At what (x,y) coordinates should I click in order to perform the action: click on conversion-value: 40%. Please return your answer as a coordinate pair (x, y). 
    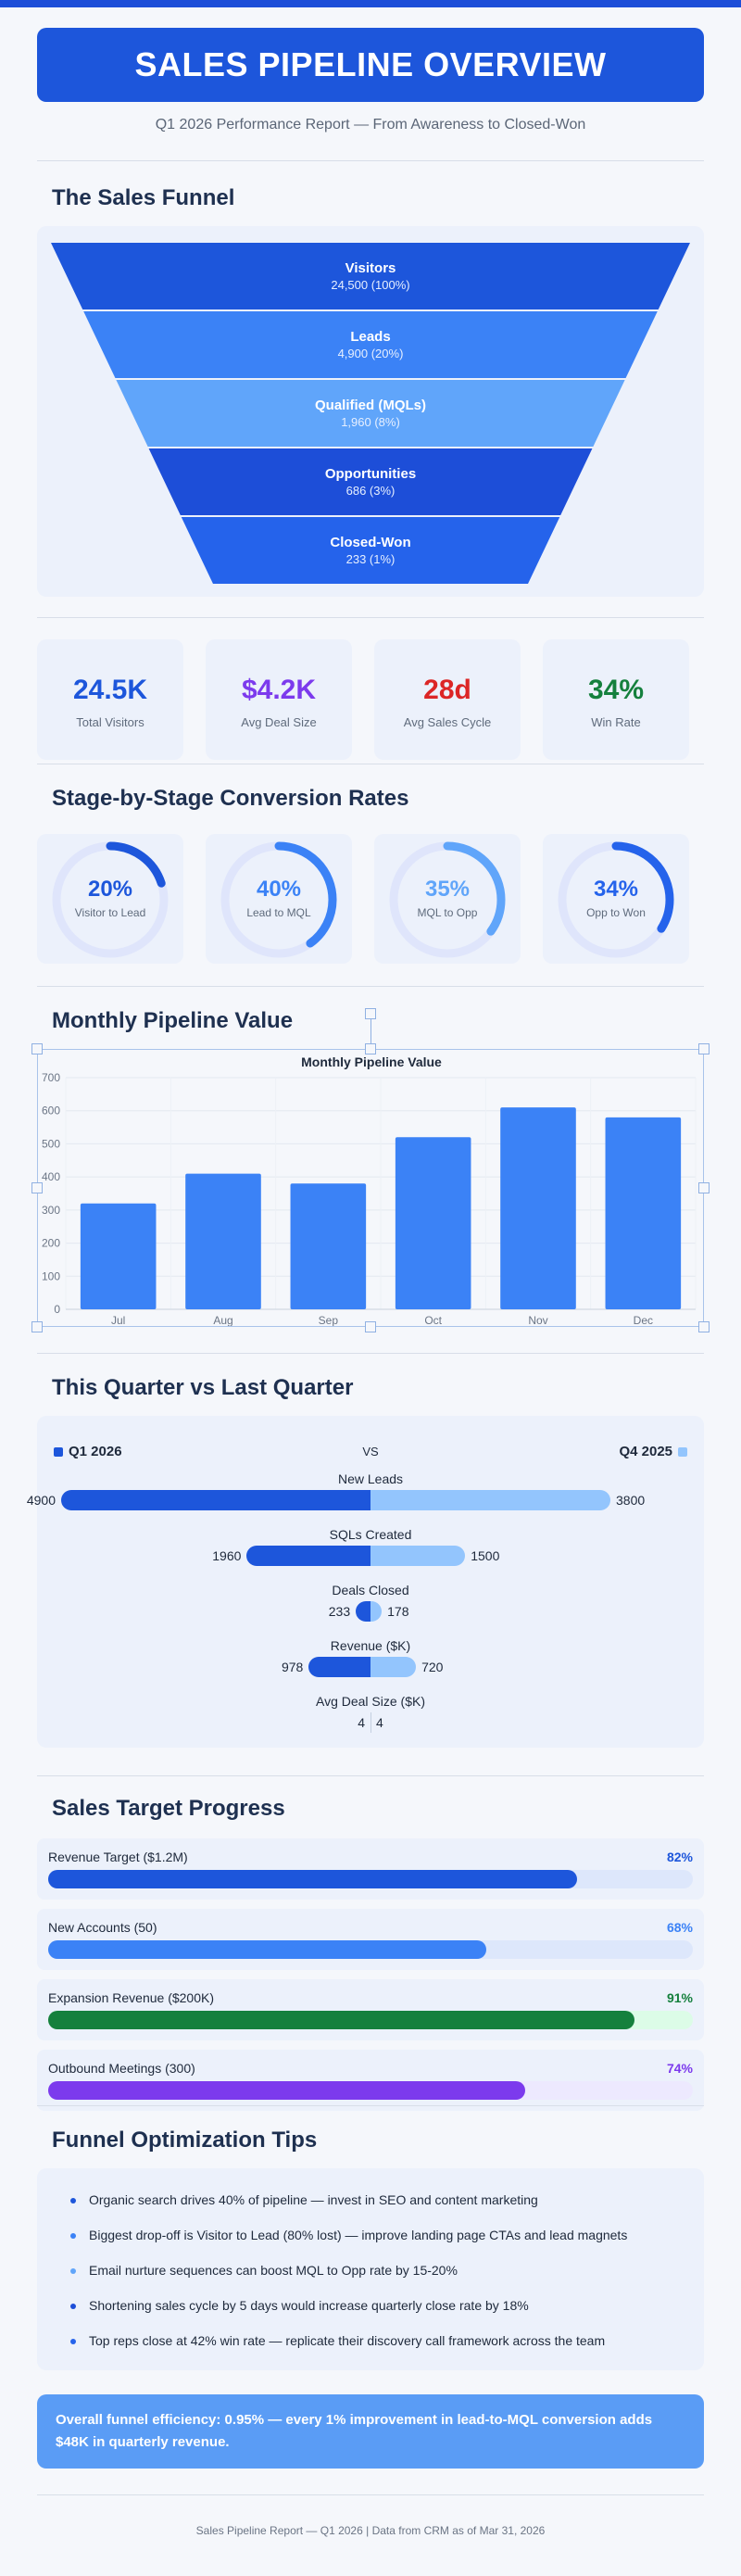
    Looking at the image, I should click on (279, 889).